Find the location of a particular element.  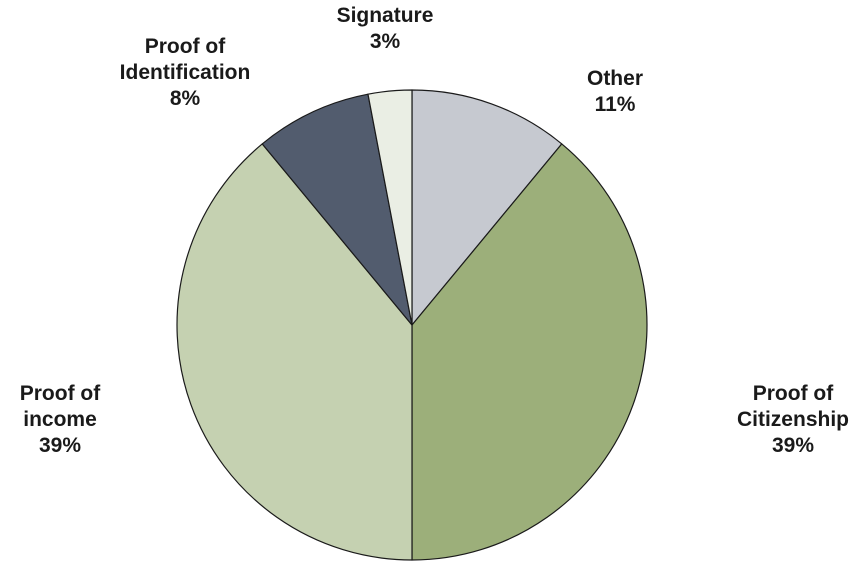

slice-name-line: Citizenship is located at coordinates (793, 419).